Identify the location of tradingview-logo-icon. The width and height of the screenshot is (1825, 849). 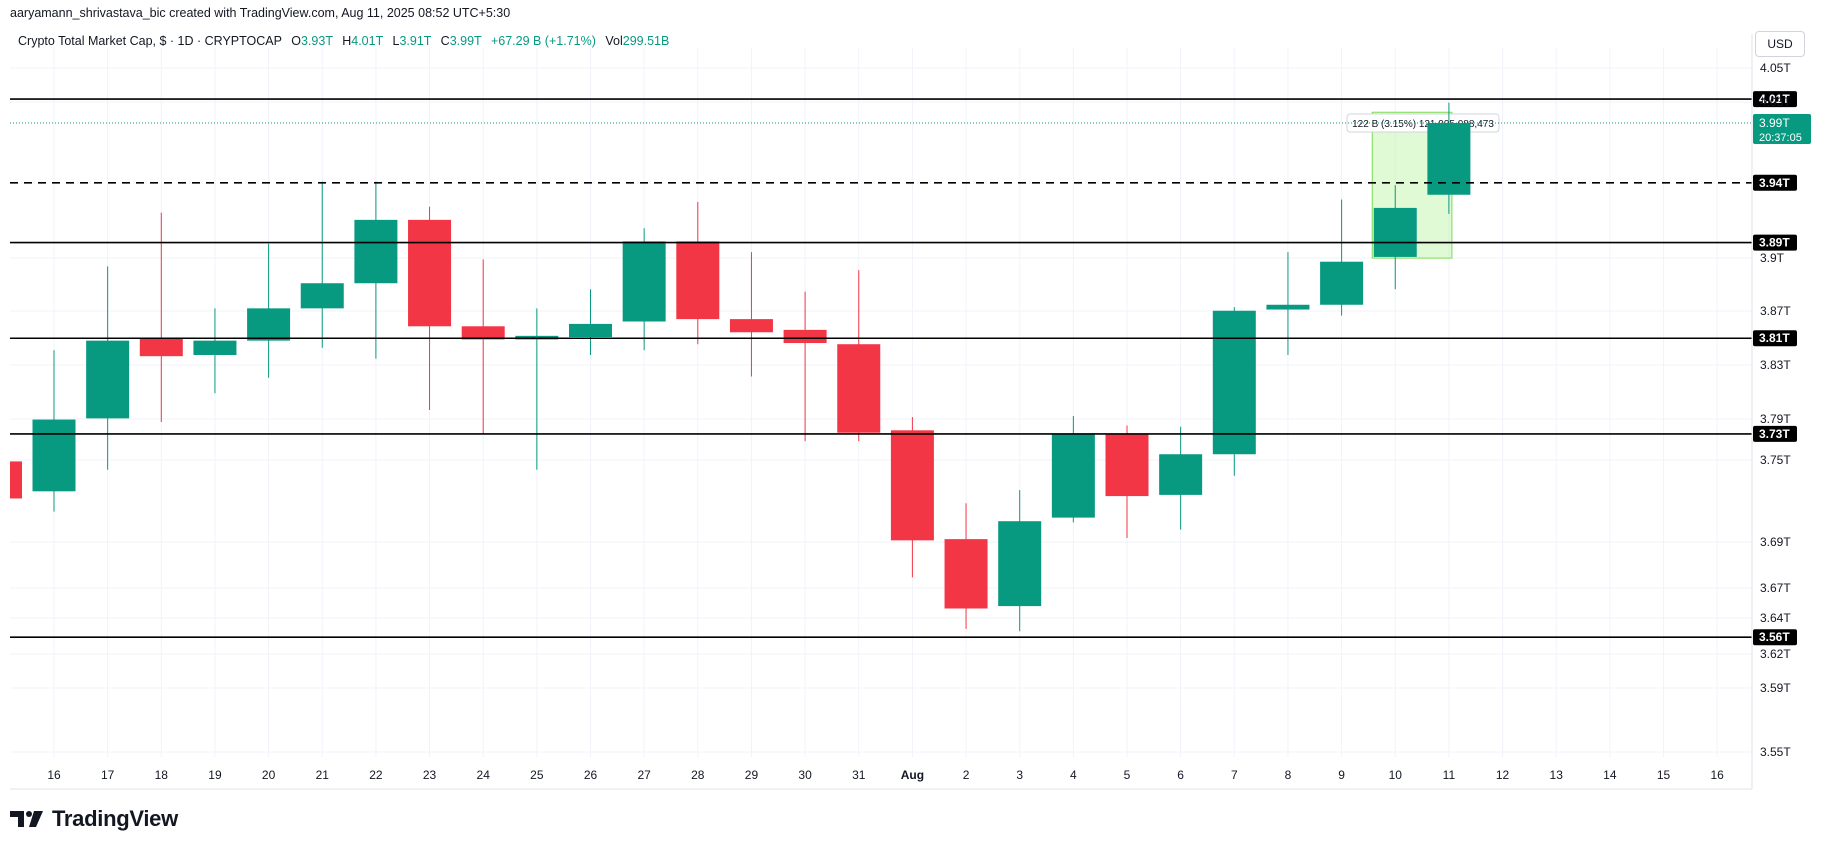
(26, 819).